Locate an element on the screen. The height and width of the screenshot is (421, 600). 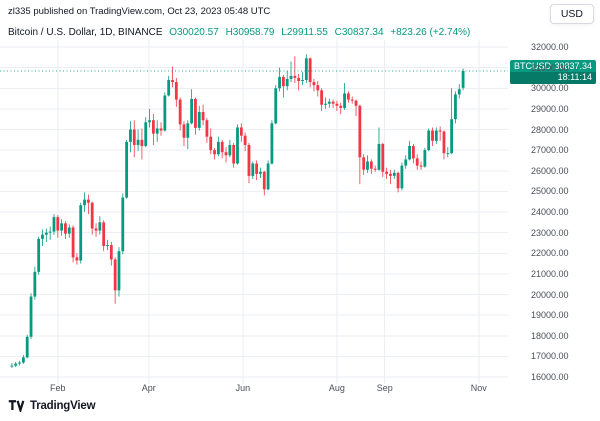
tradingview-logo-icon is located at coordinates (16, 406).